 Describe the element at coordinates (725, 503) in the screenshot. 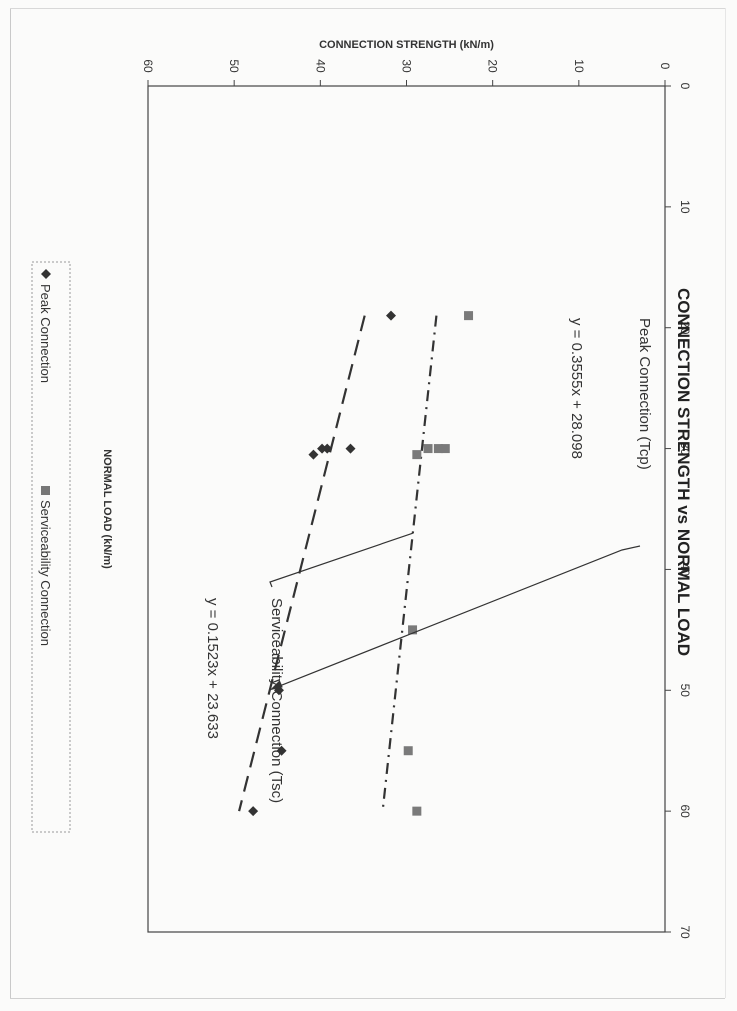

I see `page-border-right` at that location.